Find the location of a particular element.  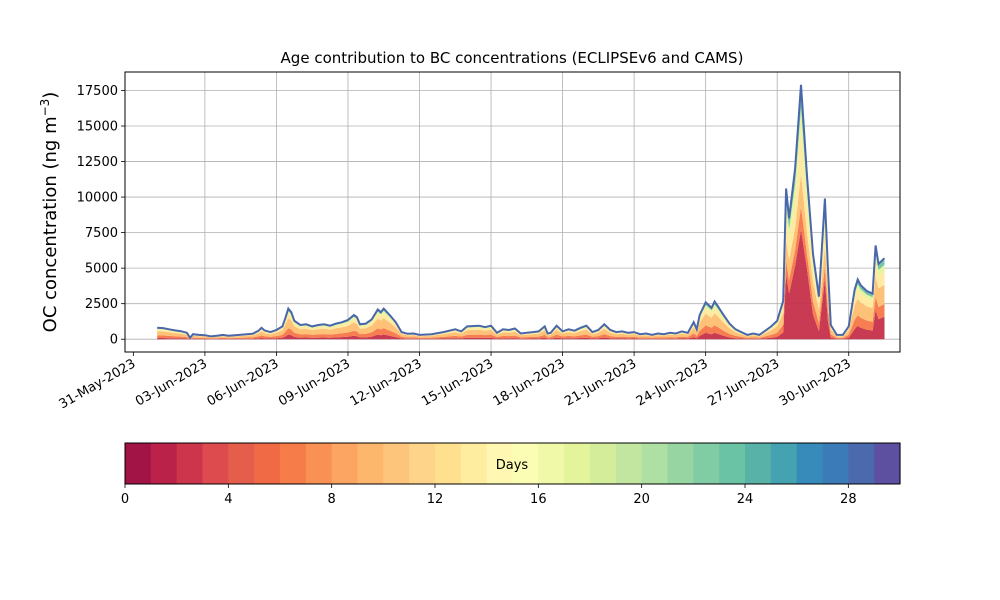

y-axis-ticks: 0 2500 5000 7500 10000 12500 15000 17500 is located at coordinates (101, 216).